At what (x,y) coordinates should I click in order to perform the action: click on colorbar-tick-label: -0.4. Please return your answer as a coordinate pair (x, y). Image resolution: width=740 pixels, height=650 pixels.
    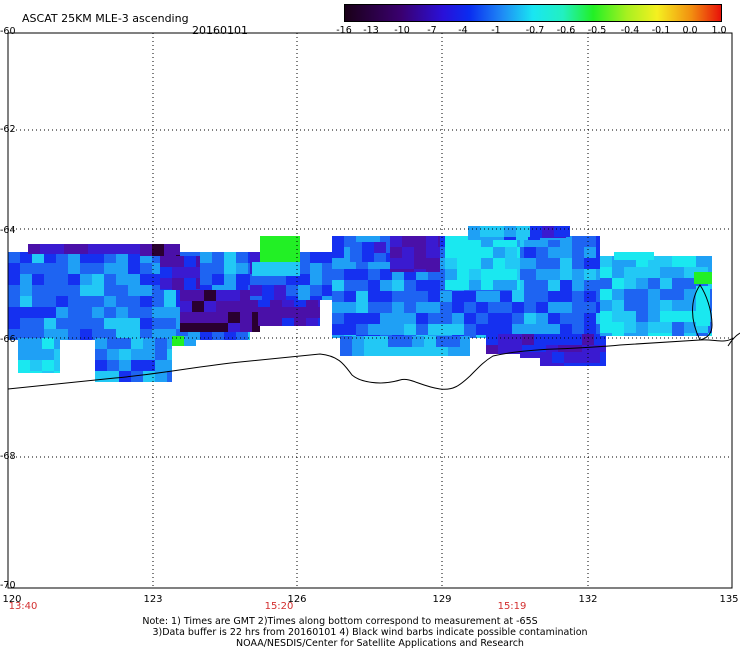
    Looking at the image, I should click on (630, 30).